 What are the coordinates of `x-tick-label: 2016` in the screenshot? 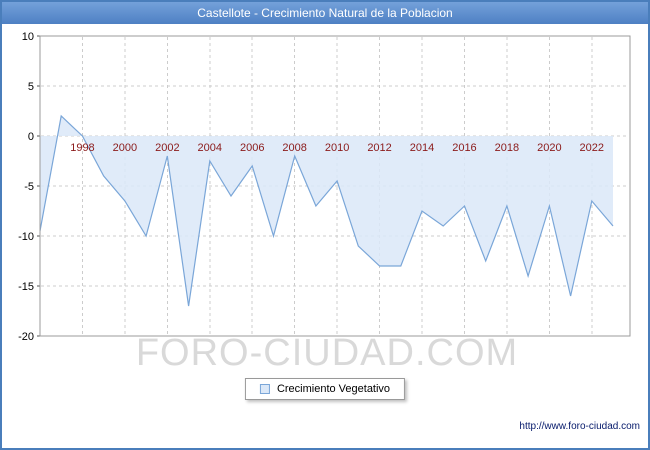 It's located at (464, 148).